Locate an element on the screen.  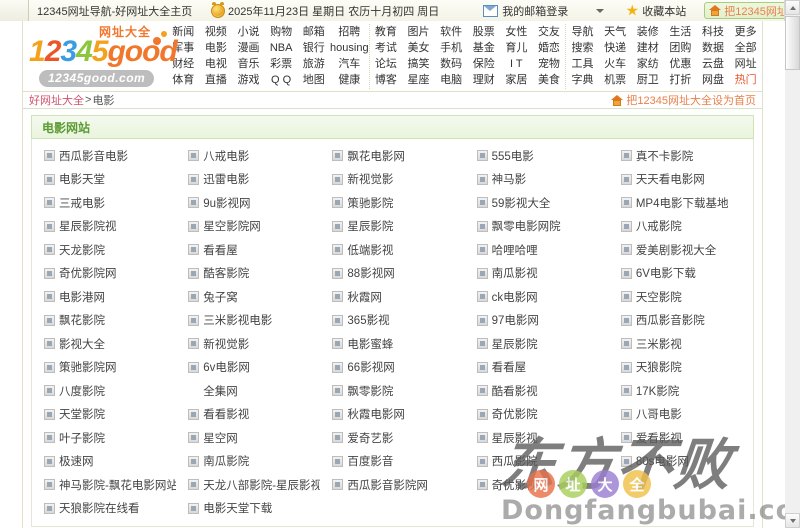
link-item: 看看屋 is located at coordinates (537, 367).